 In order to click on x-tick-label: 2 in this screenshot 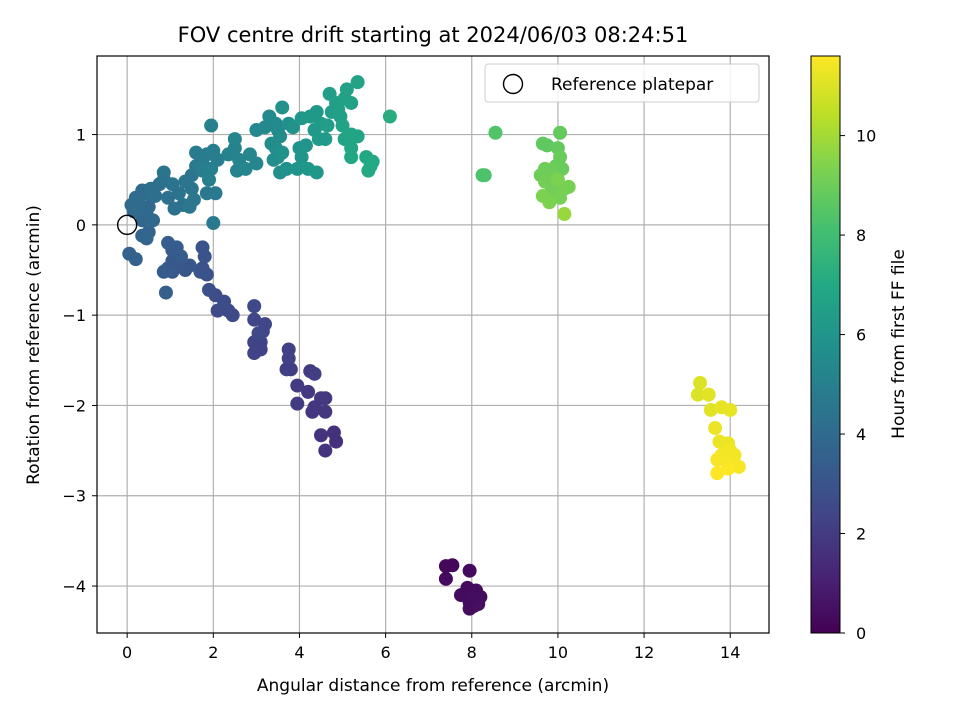, I will do `click(213, 652)`.